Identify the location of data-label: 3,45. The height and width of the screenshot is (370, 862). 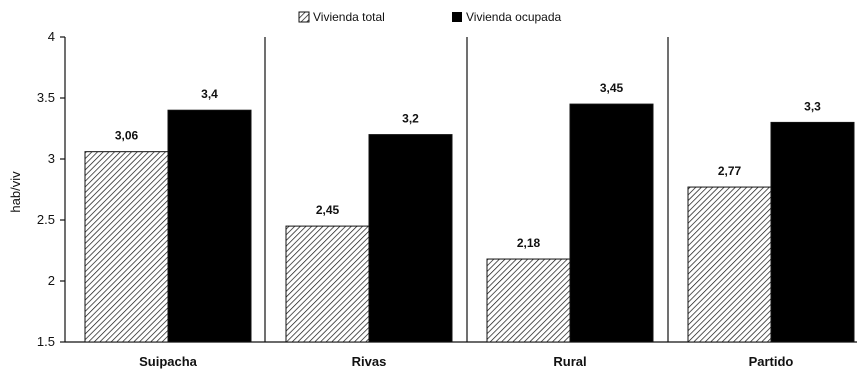
(612, 88).